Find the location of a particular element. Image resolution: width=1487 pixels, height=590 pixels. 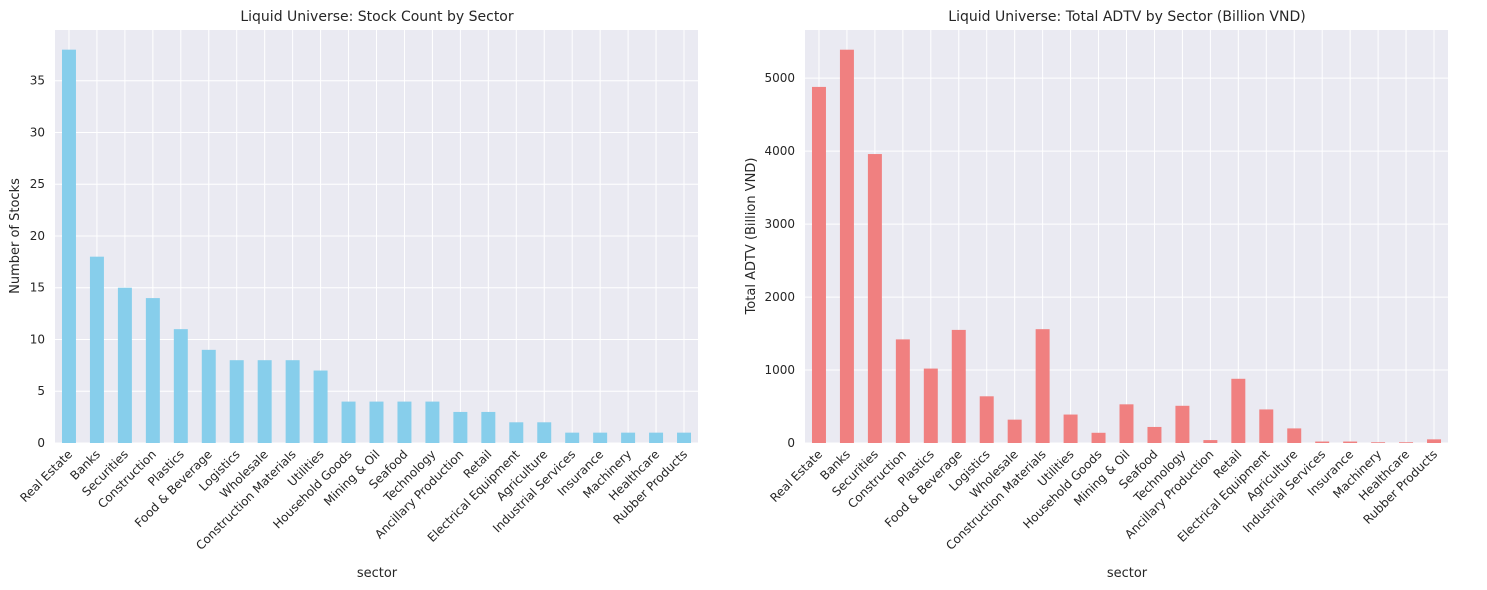

y-tick-label: 1000 is located at coordinates (779, 370).